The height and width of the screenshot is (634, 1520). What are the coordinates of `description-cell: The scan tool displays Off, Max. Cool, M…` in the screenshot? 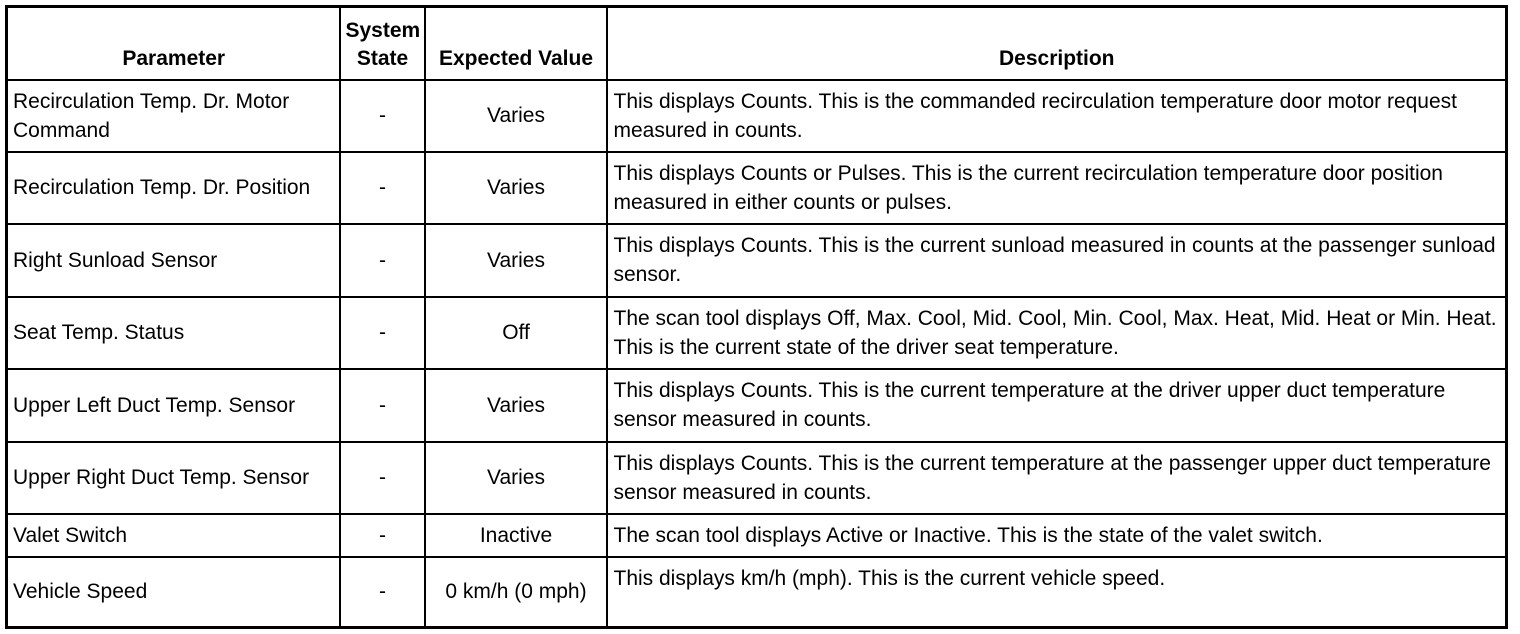 It's located at (1056, 332).